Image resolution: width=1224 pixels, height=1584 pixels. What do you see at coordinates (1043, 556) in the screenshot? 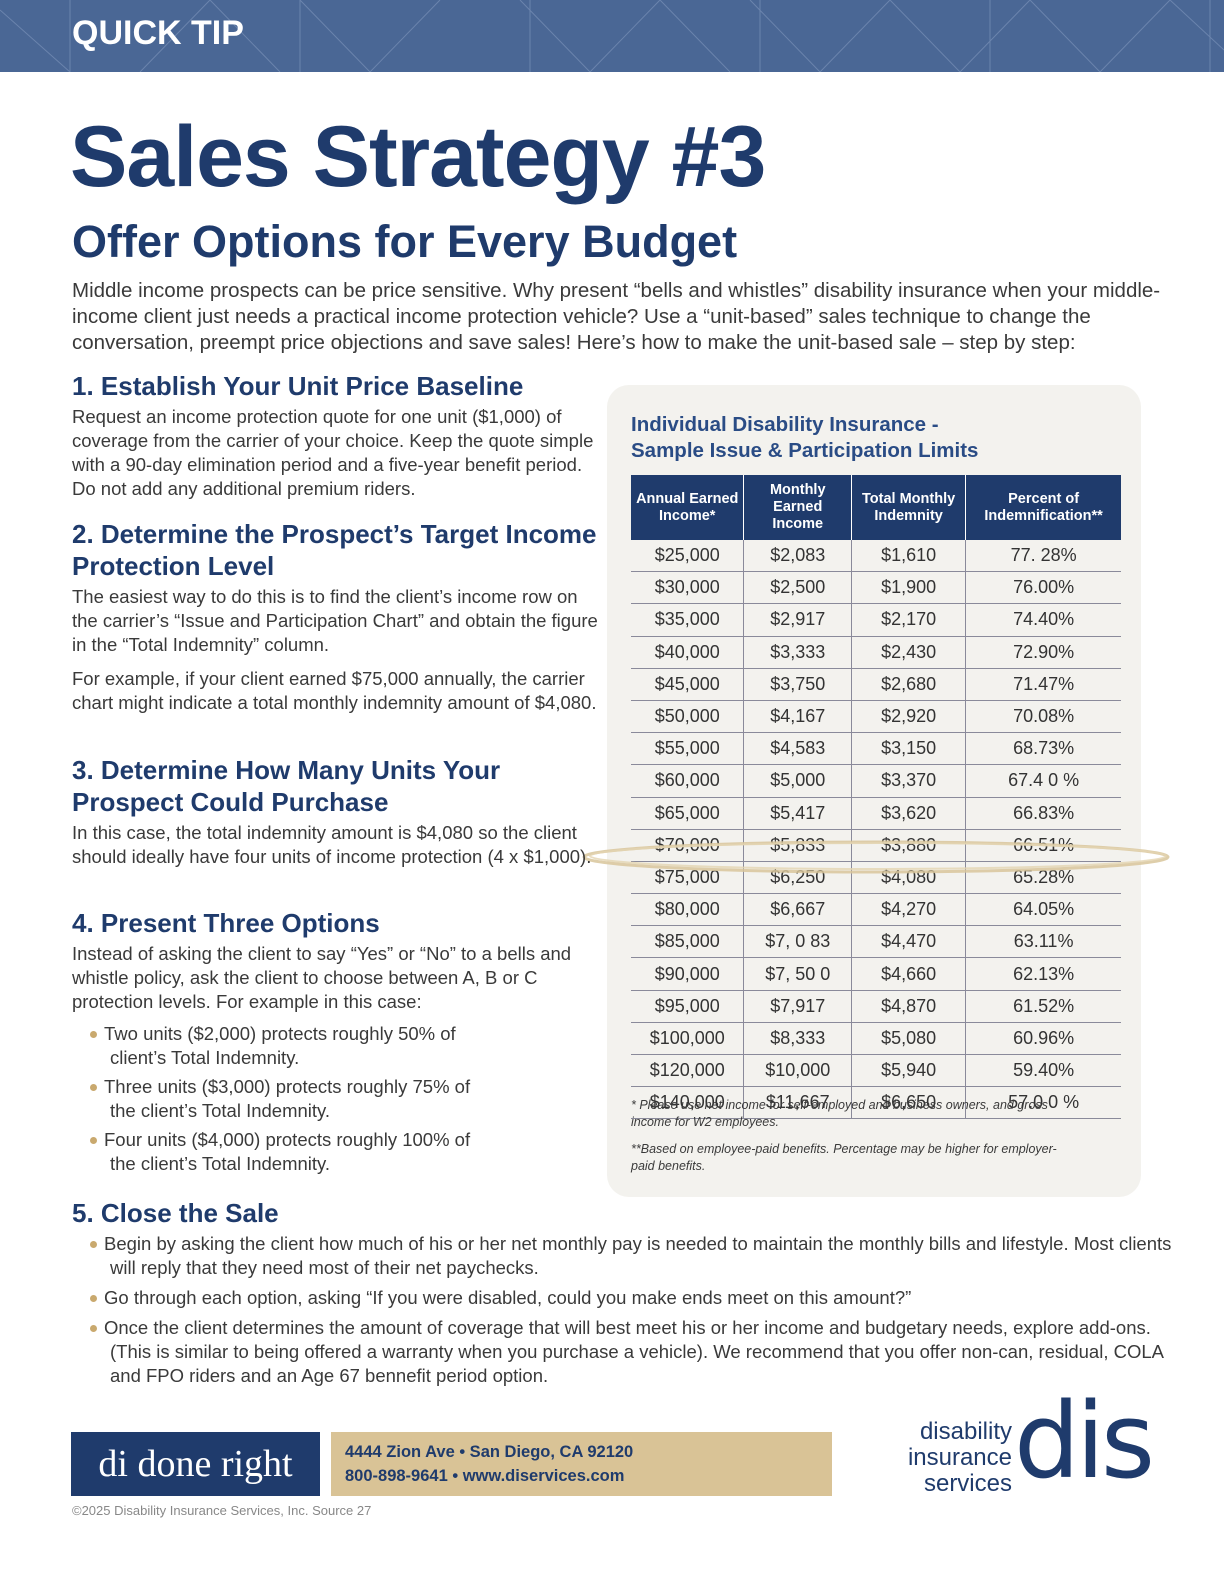
I see `table-cell: 77. 28%` at bounding box center [1043, 556].